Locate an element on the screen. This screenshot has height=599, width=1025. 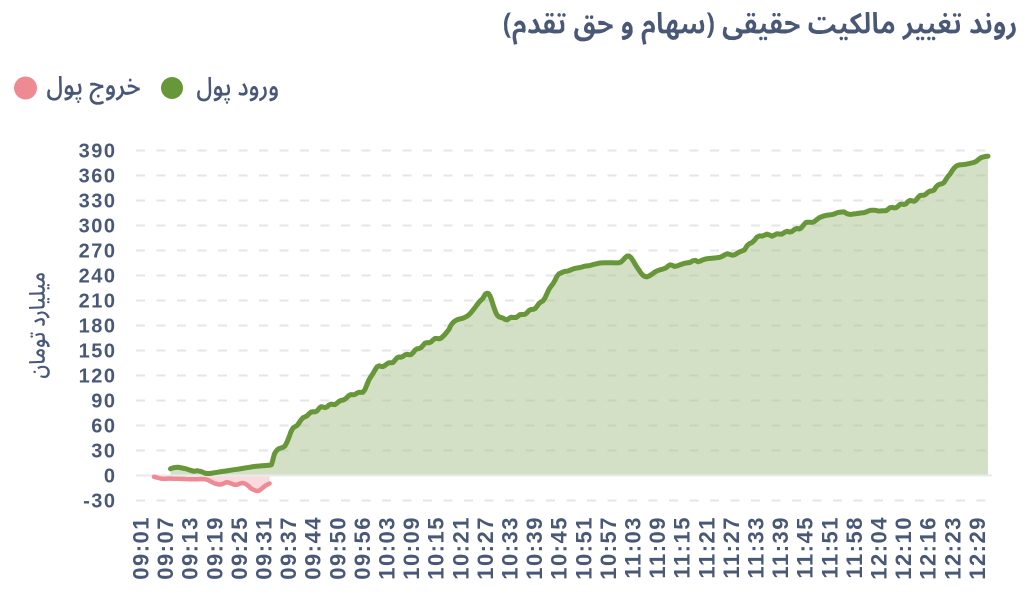
svg-text: 11:15 is located at coordinates (682, 547).